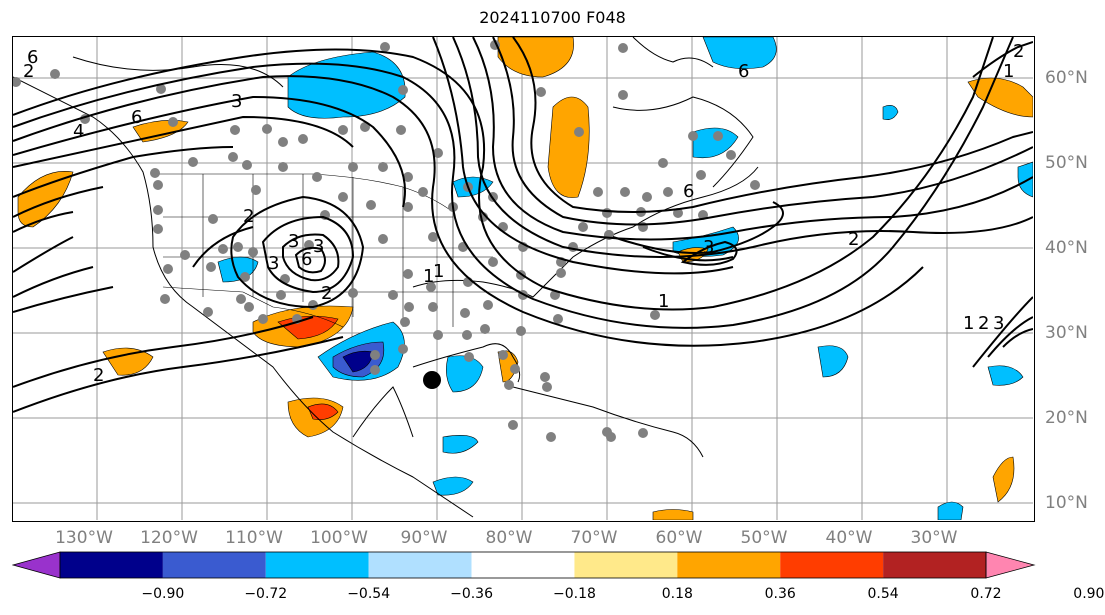 The width and height of the screenshot is (1105, 615). Describe the element at coordinates (254, 538) in the screenshot. I see `lon-label: 110°W` at that location.